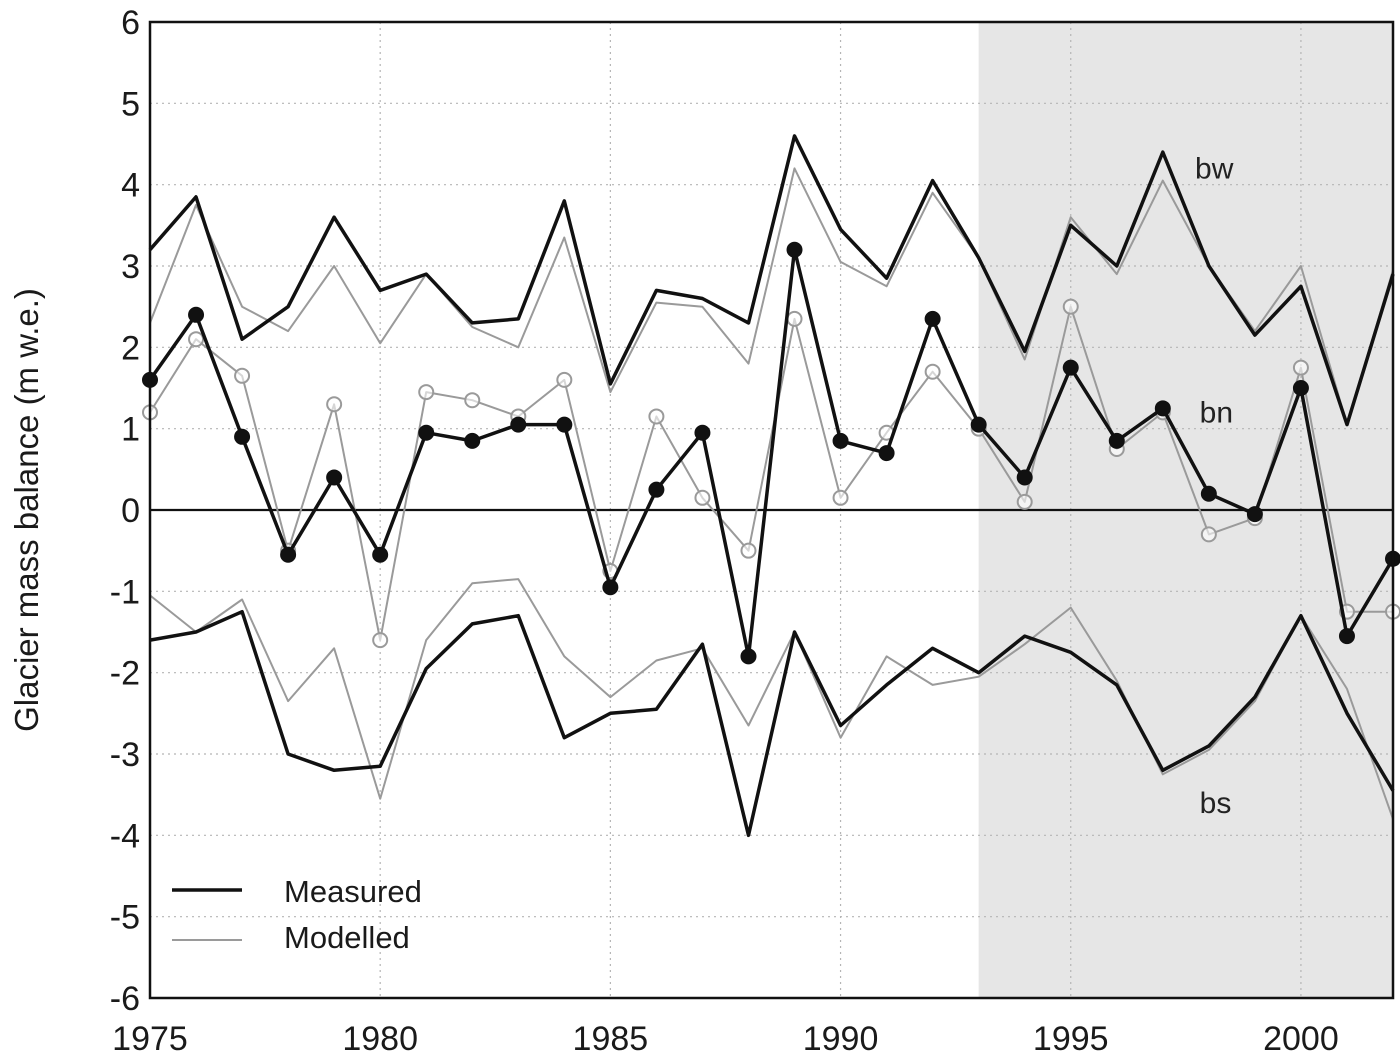  Describe the element at coordinates (1071, 1039) in the screenshot. I see `x-tick-label: 1995` at that location.